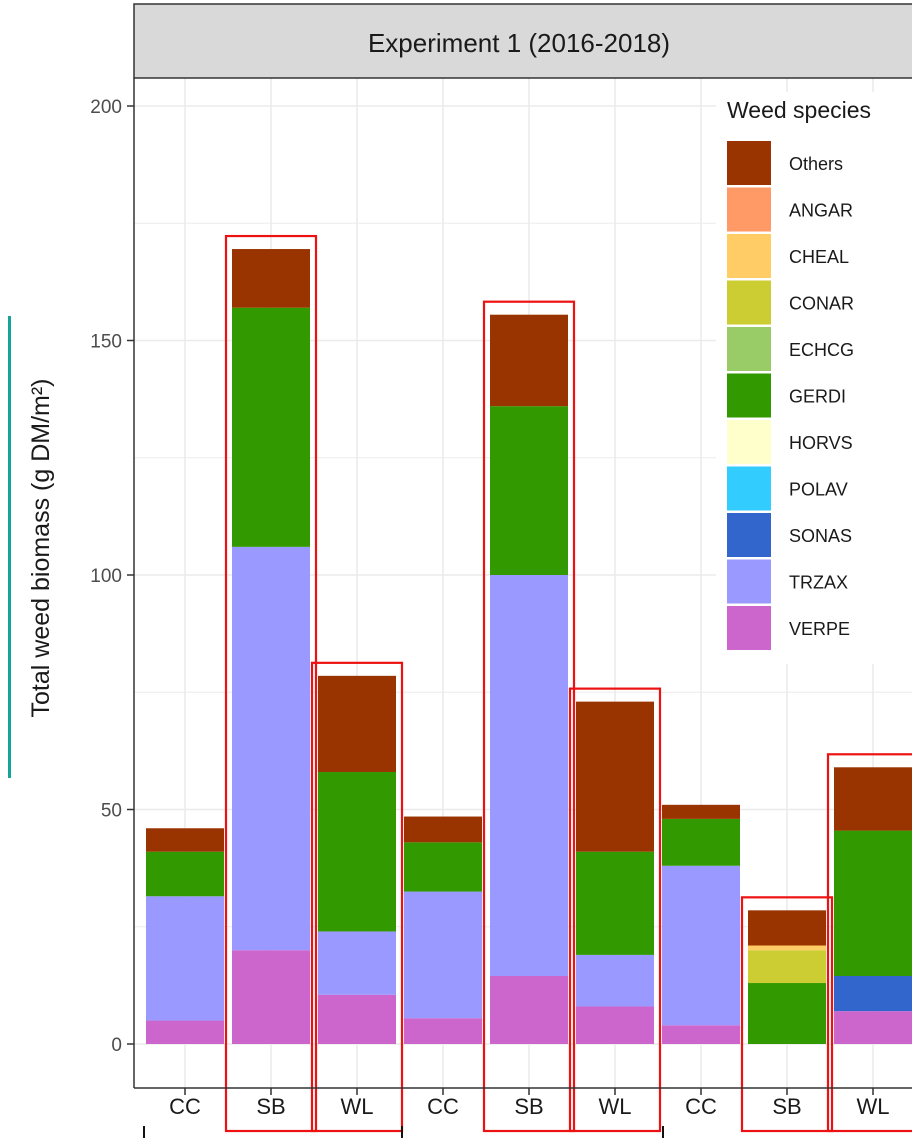 Image resolution: width=912 pixels, height=1143 pixels. I want to click on y-tick-label: 50, so click(111, 811).